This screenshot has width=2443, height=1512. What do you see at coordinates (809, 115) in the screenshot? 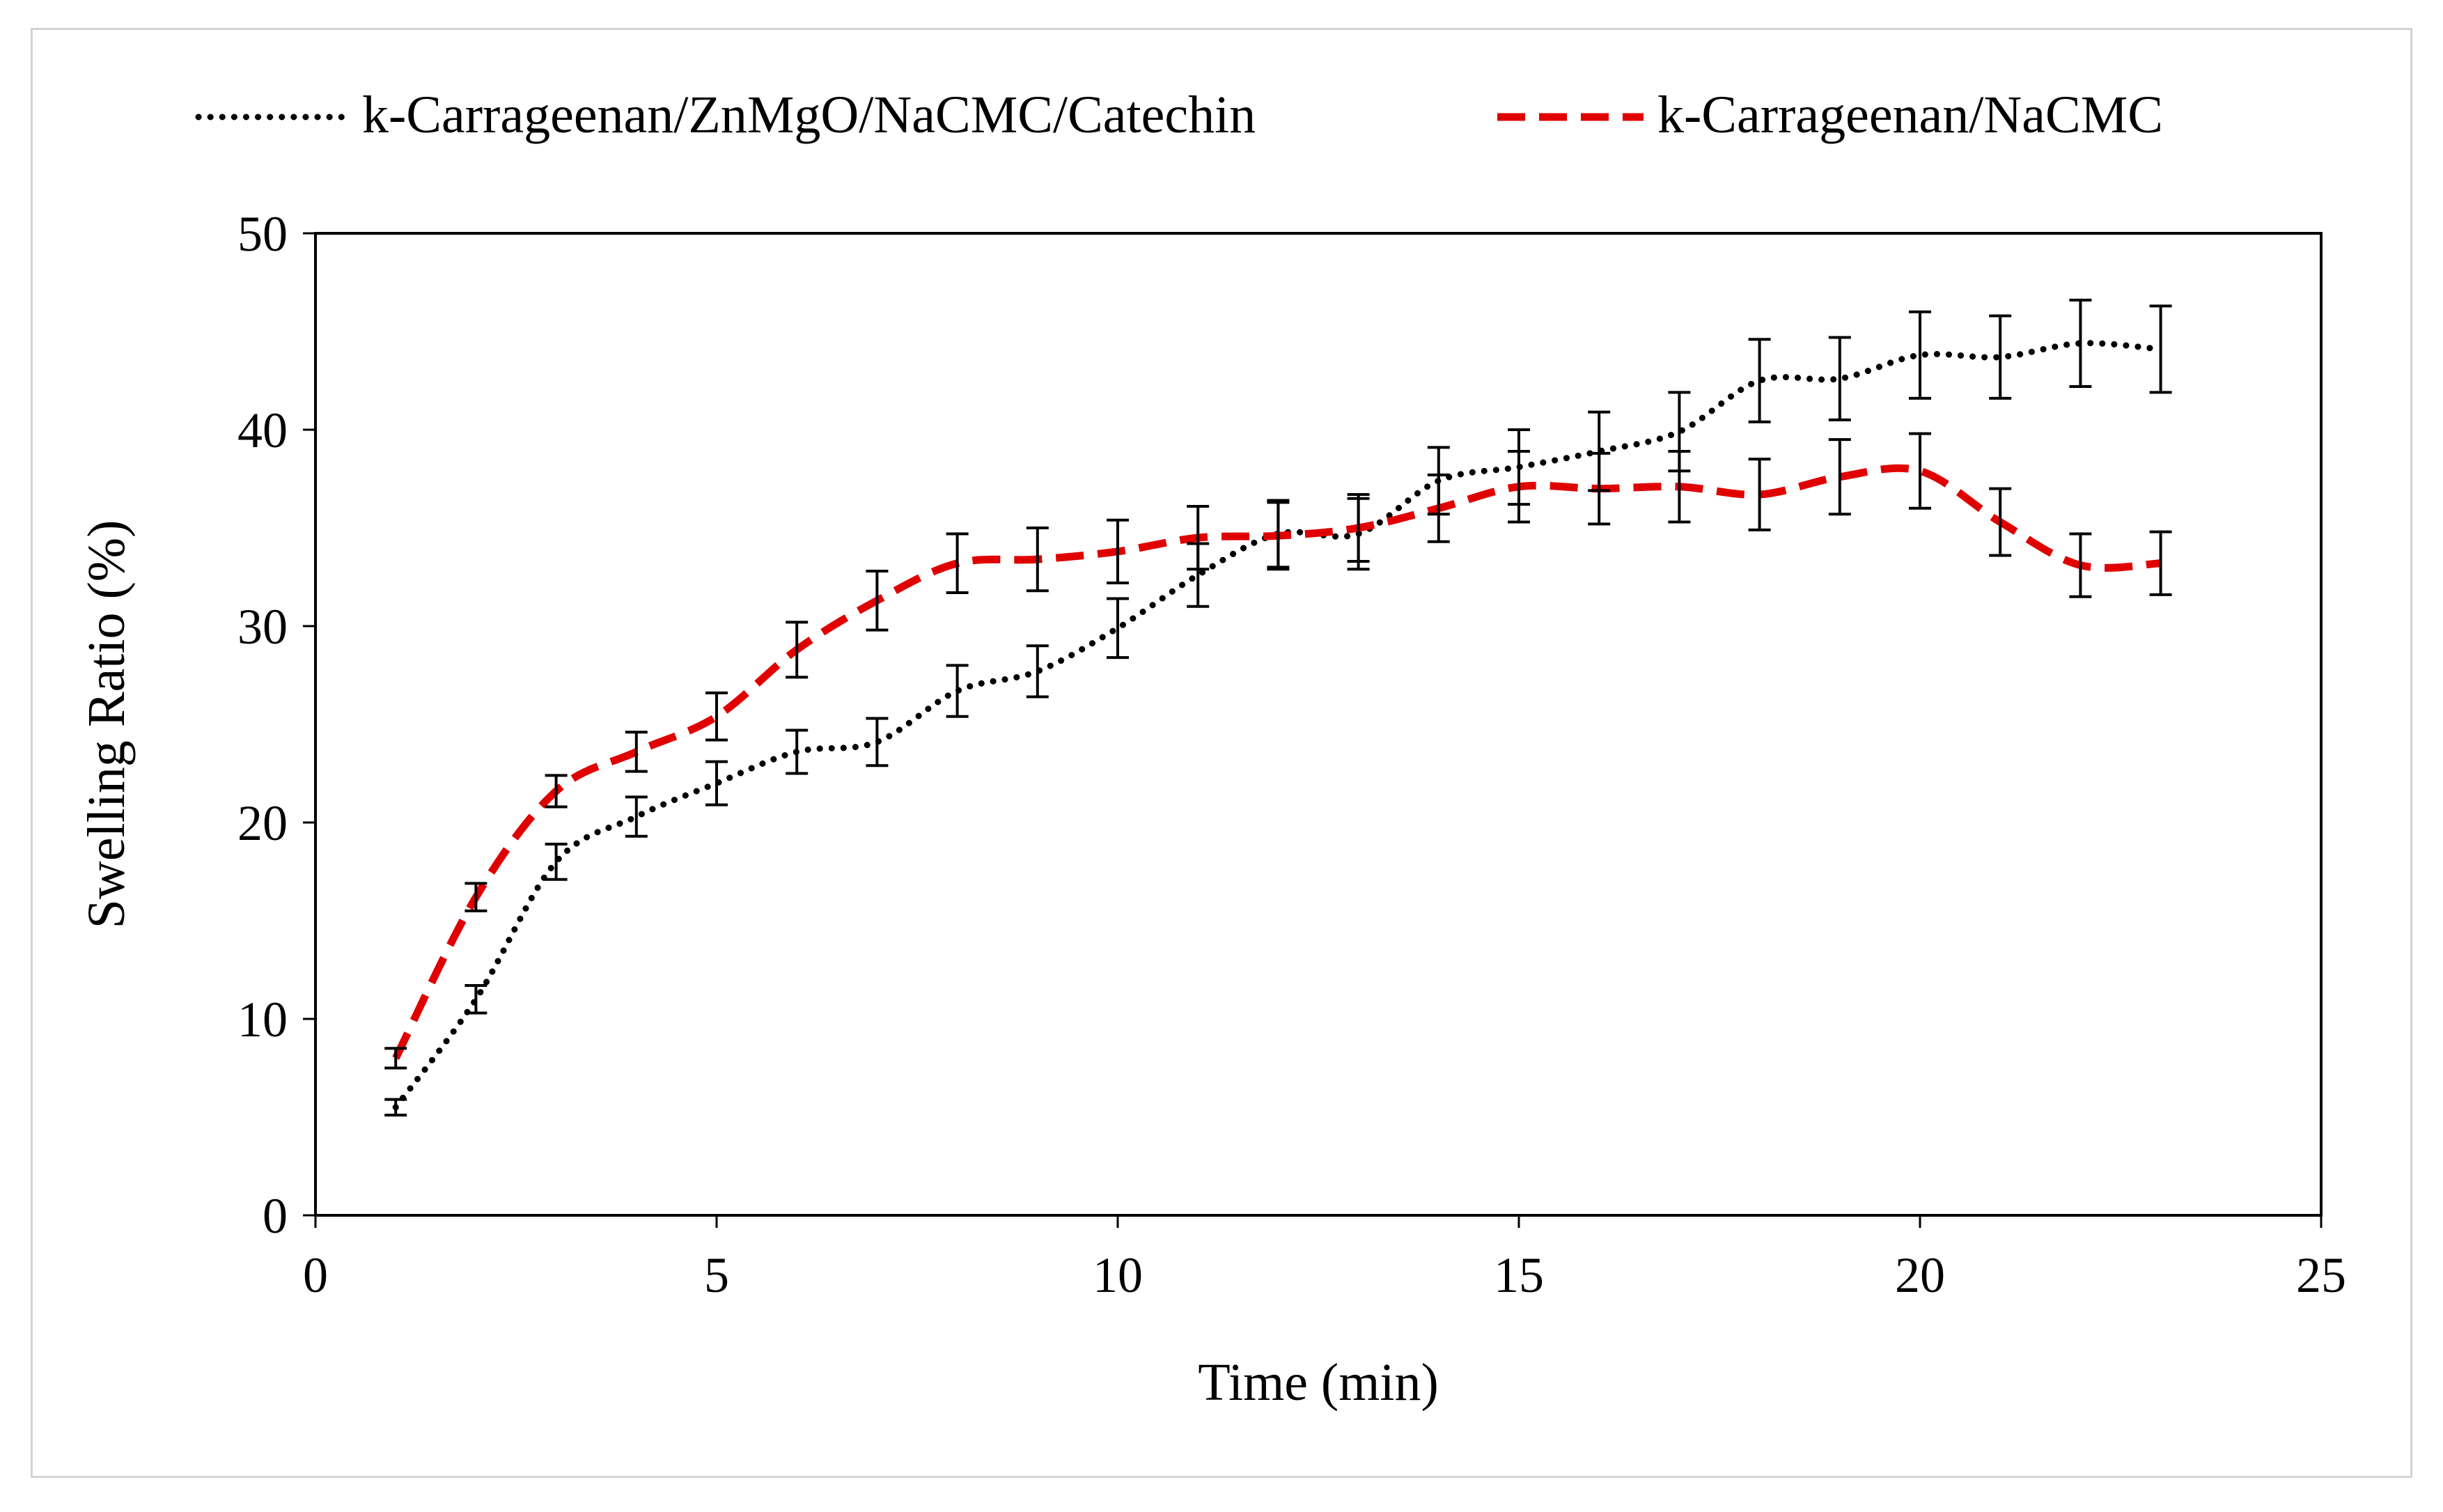
I see `legend-label-catechin: k-Carrageenan/ZnMgO/NaCMC/Catechin` at bounding box center [809, 115].